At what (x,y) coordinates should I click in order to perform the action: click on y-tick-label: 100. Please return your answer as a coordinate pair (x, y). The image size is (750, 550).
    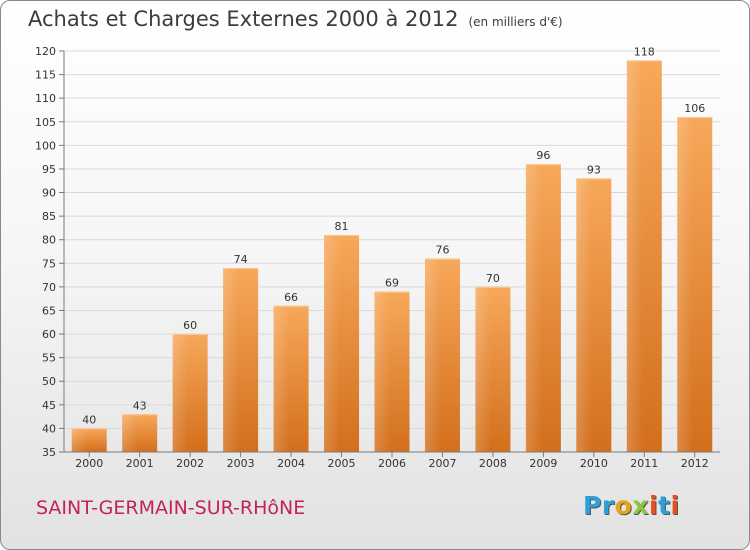
    Looking at the image, I should click on (45, 145).